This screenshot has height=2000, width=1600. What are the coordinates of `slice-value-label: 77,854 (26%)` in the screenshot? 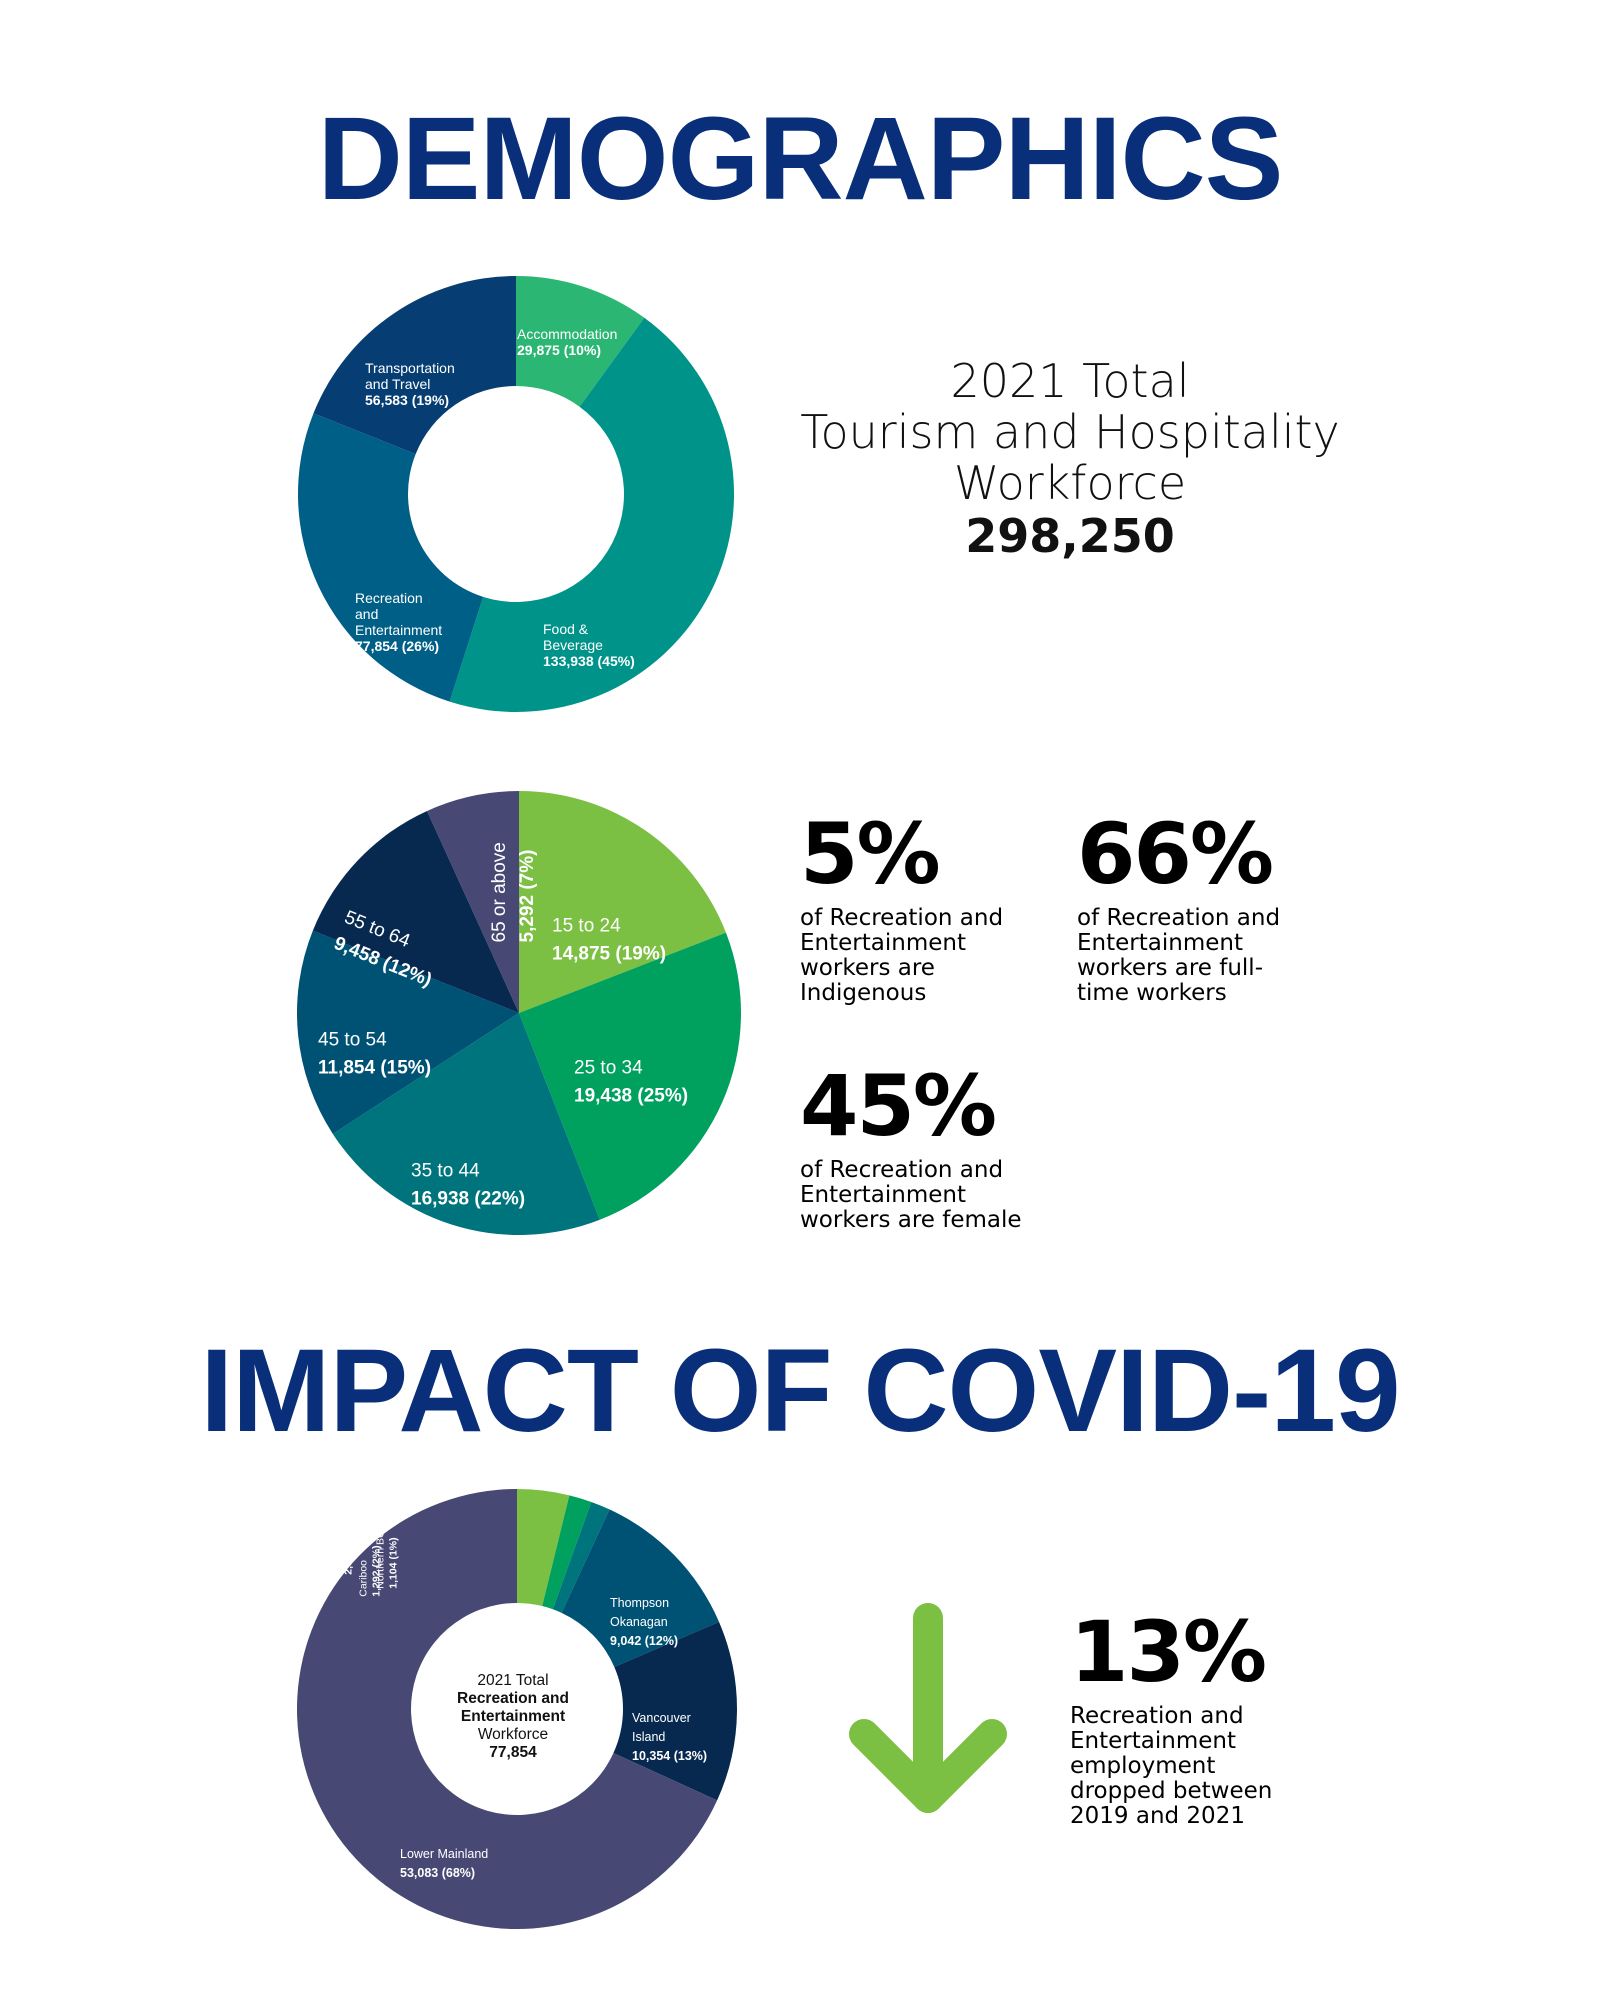 It's located at (397, 646).